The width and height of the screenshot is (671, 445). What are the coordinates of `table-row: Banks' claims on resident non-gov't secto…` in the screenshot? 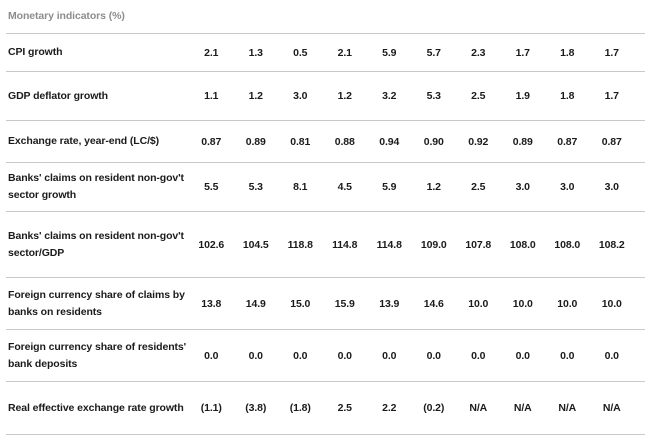 It's located at (325, 187).